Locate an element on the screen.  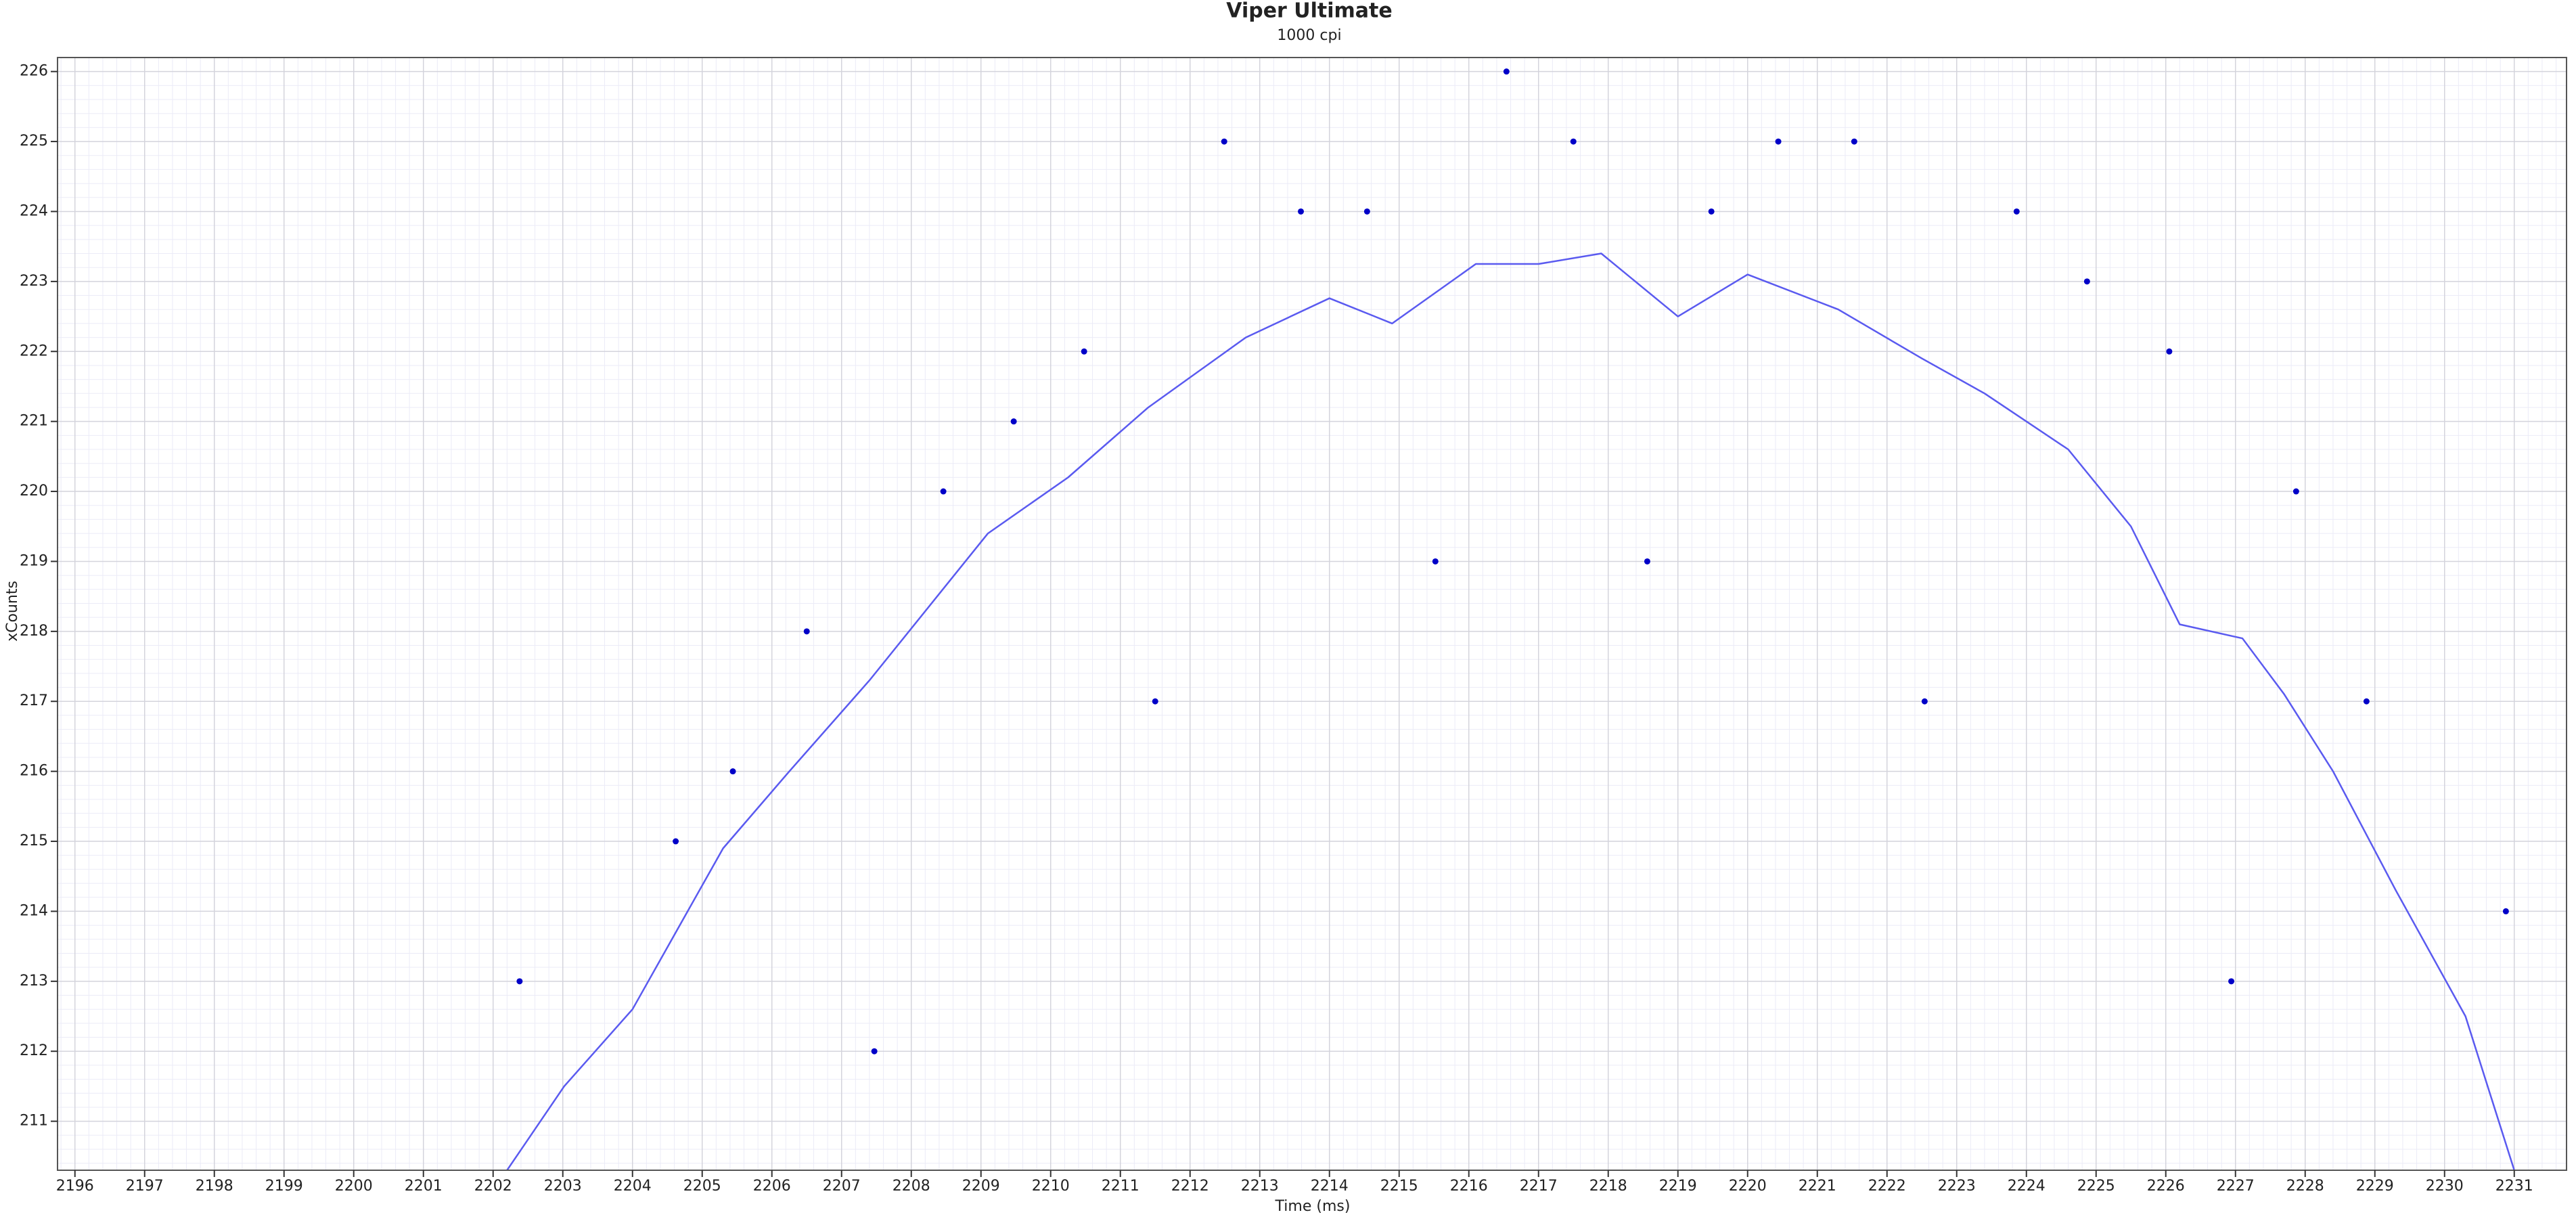
x-tick-label: 2220 is located at coordinates (1748, 1187).